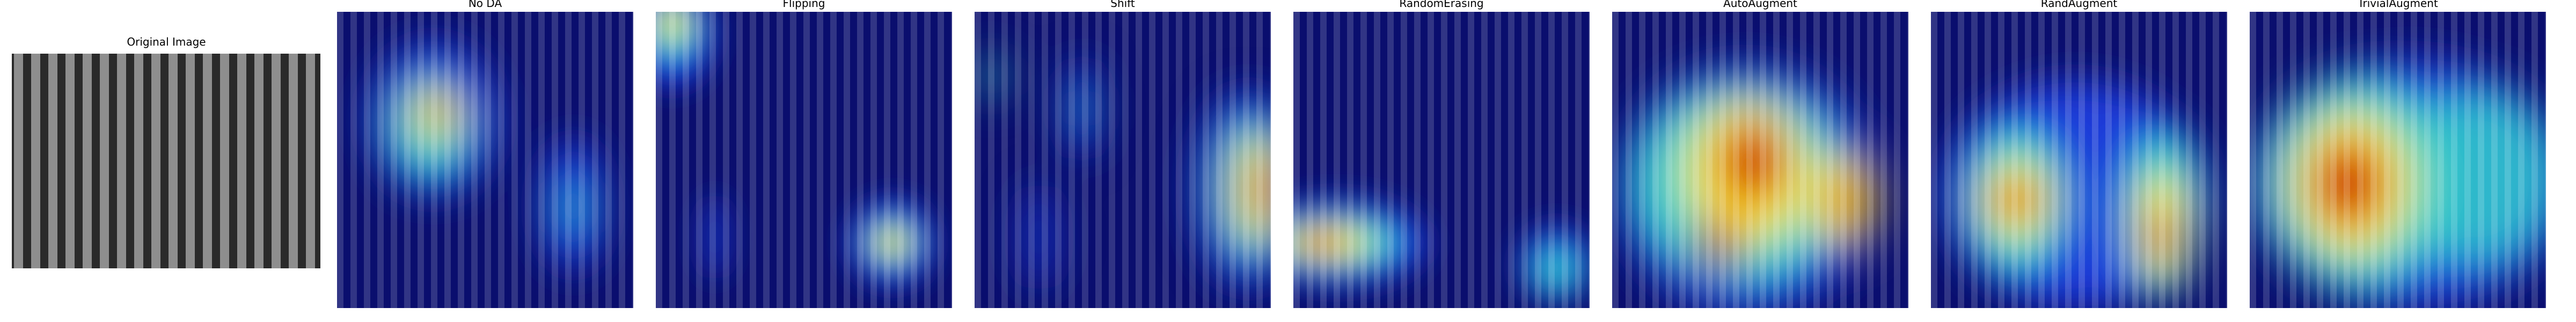 The height and width of the screenshot is (322, 2576). Describe the element at coordinates (804, 5) in the screenshot. I see `panel-title: Flipping` at that location.